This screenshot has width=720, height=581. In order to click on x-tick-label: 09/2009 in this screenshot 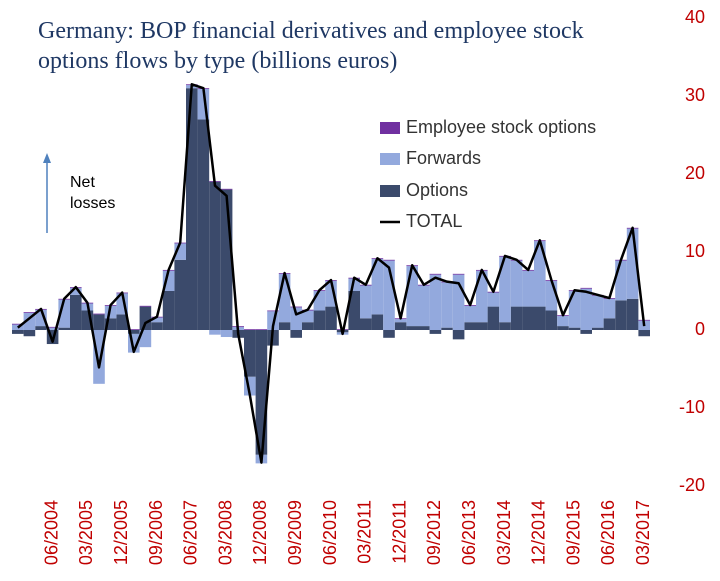, I will do `click(295, 532)`.